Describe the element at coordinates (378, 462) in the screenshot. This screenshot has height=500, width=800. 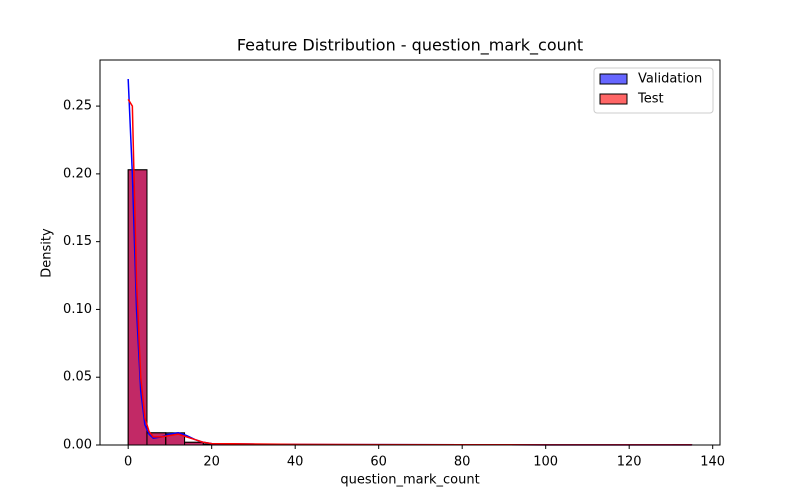
I see `x-tick-label: 60` at that location.